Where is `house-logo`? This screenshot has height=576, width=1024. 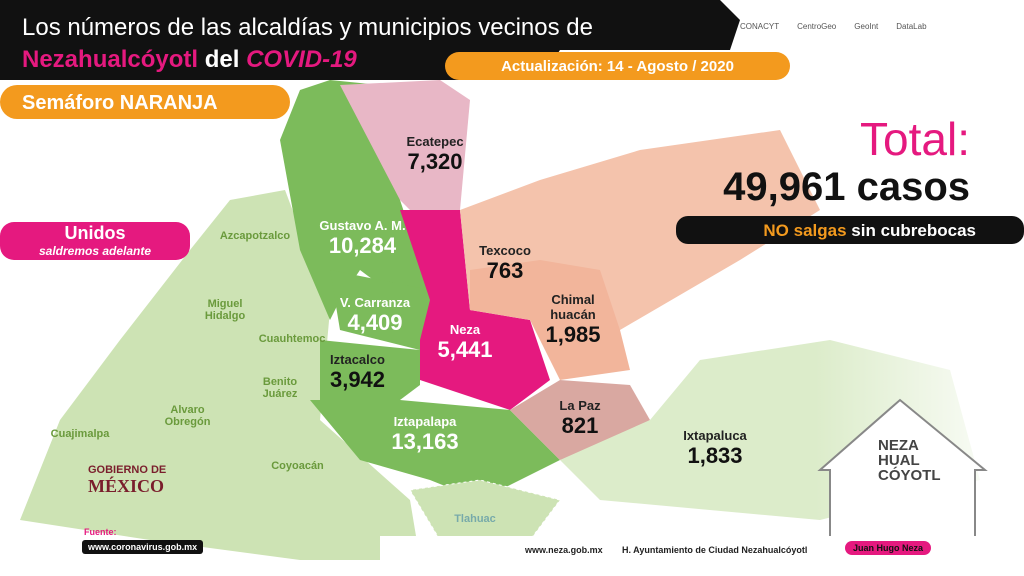 house-logo is located at coordinates (902, 469).